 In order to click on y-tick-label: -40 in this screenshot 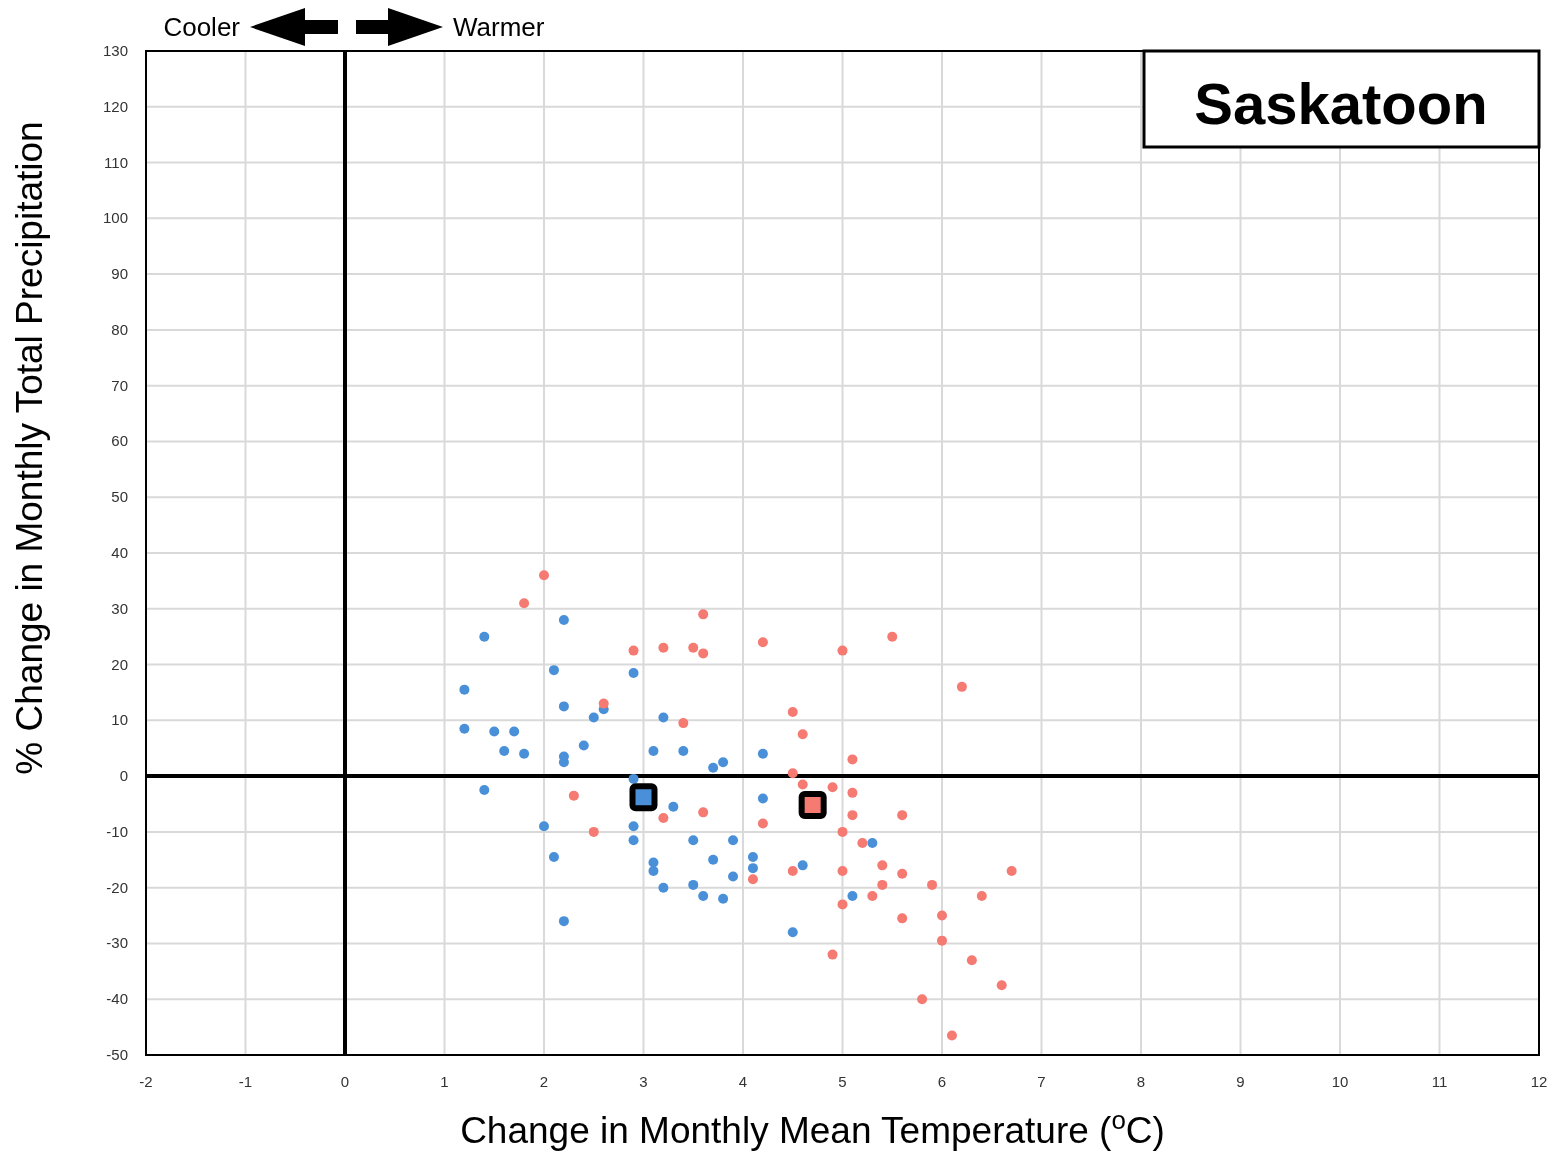, I will do `click(117, 999)`.